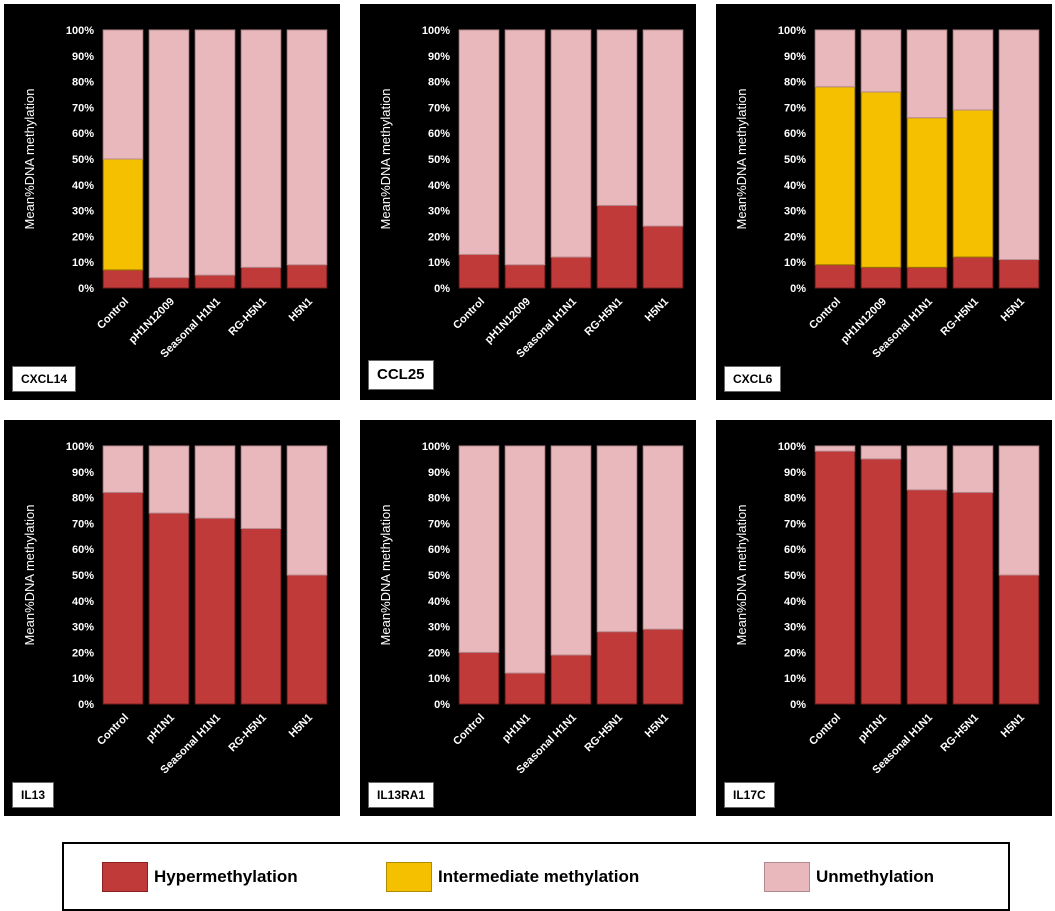  I want to click on gene-label-ccl25: CCL25, so click(401, 375).